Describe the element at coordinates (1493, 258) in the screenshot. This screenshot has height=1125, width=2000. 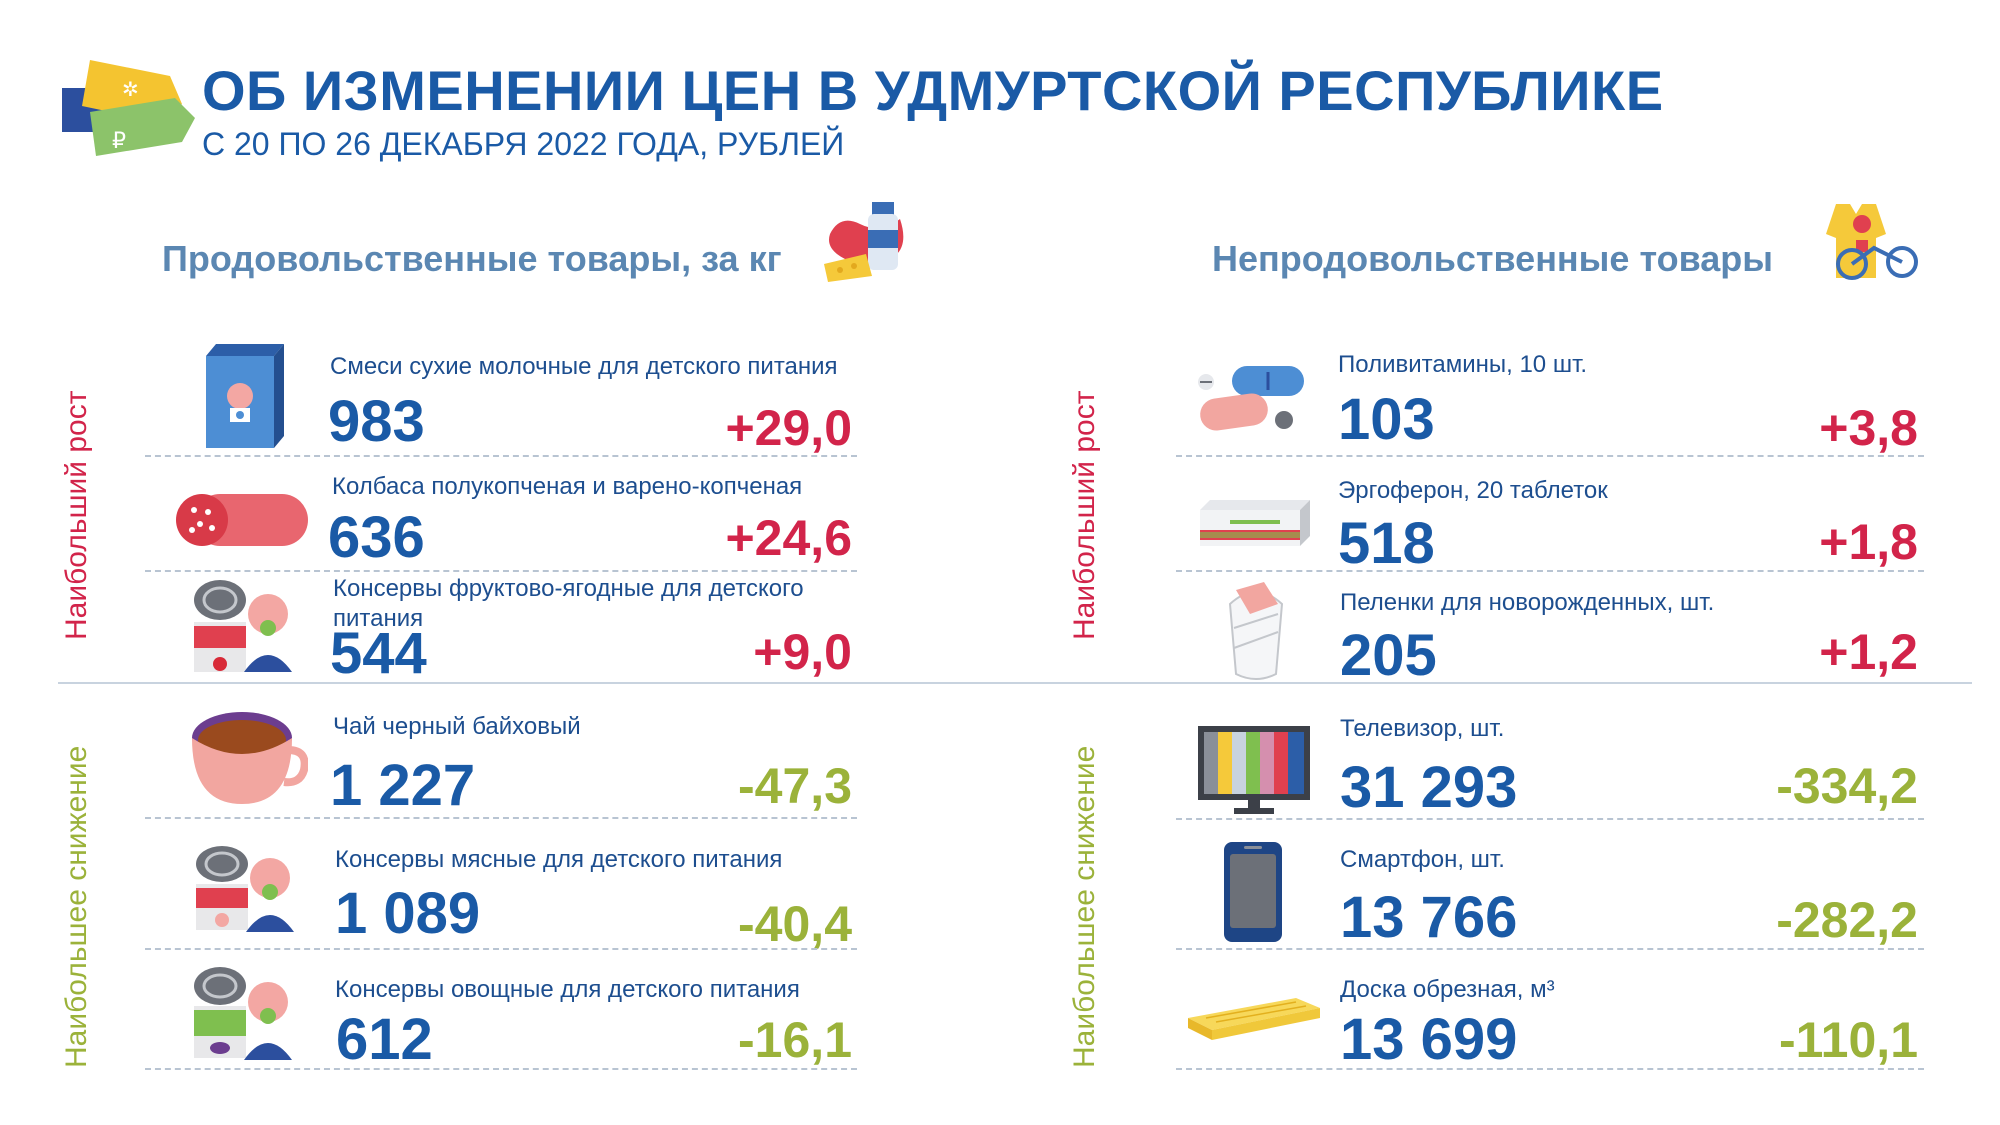
I see `nonfood-section-title: Непродовольственные товары` at that location.